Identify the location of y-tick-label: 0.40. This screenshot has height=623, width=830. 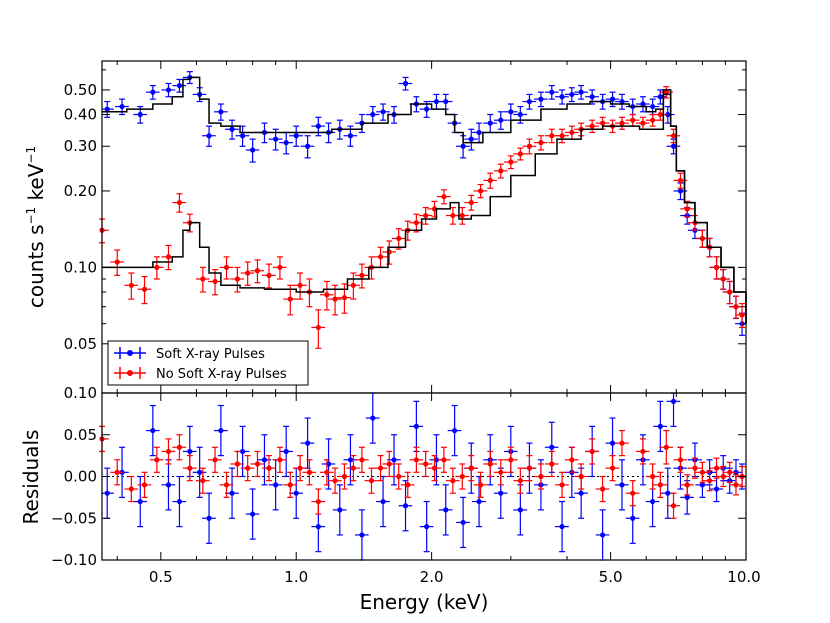
(80, 115).